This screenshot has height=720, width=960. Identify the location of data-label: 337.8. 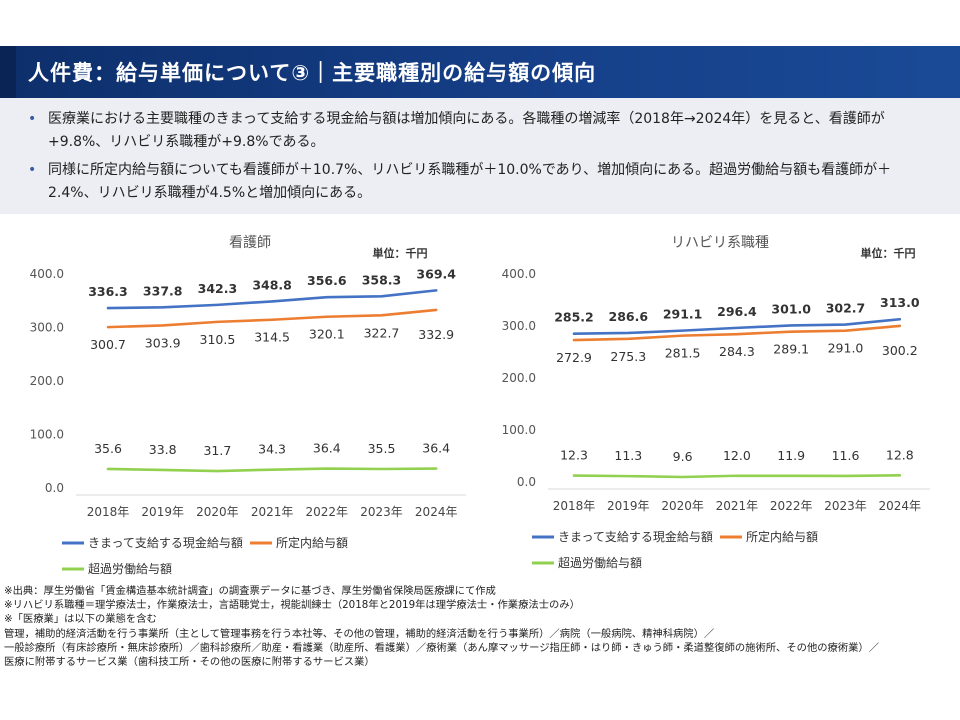
(163, 290).